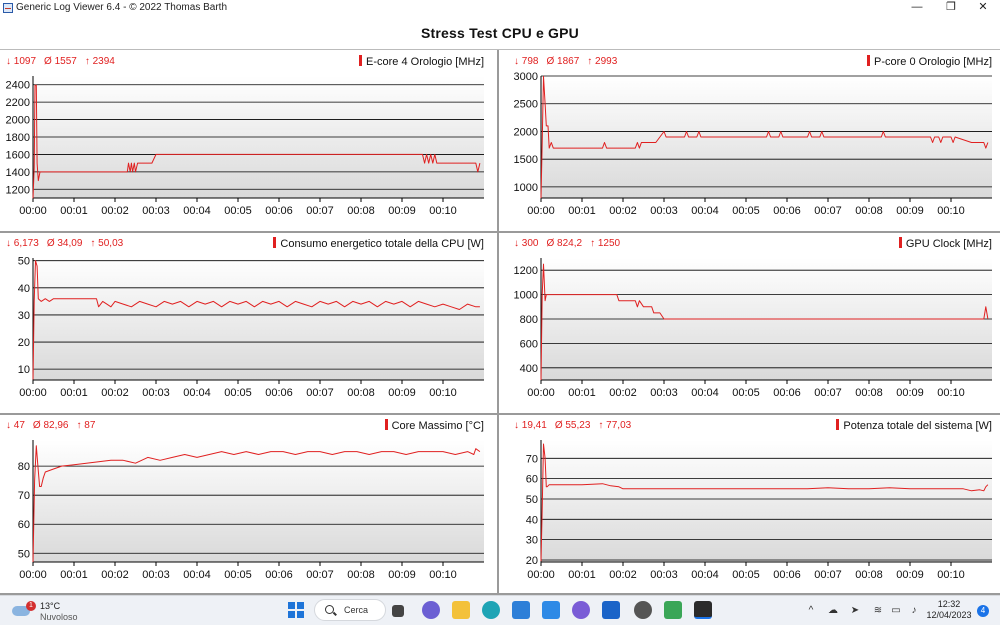 The width and height of the screenshot is (1000, 626). I want to click on stat-avg: Ø 55,23, so click(572, 425).